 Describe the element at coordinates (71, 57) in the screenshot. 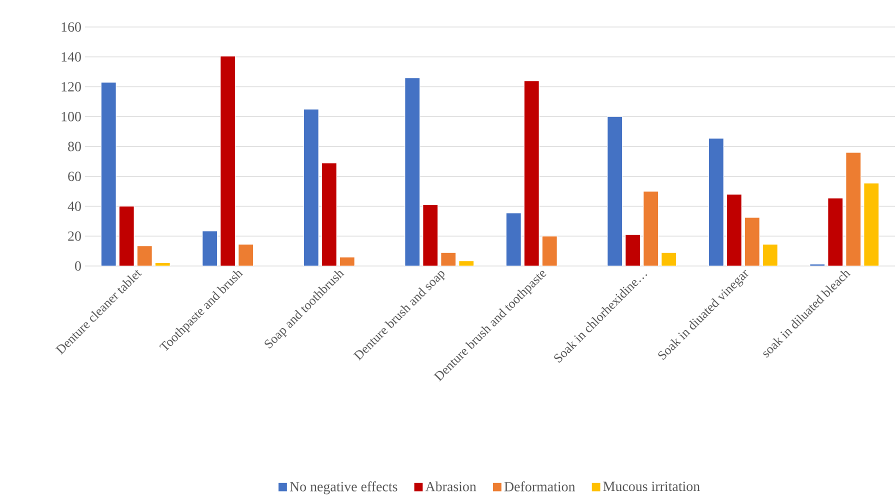

I see `y-tick-label: 140` at that location.